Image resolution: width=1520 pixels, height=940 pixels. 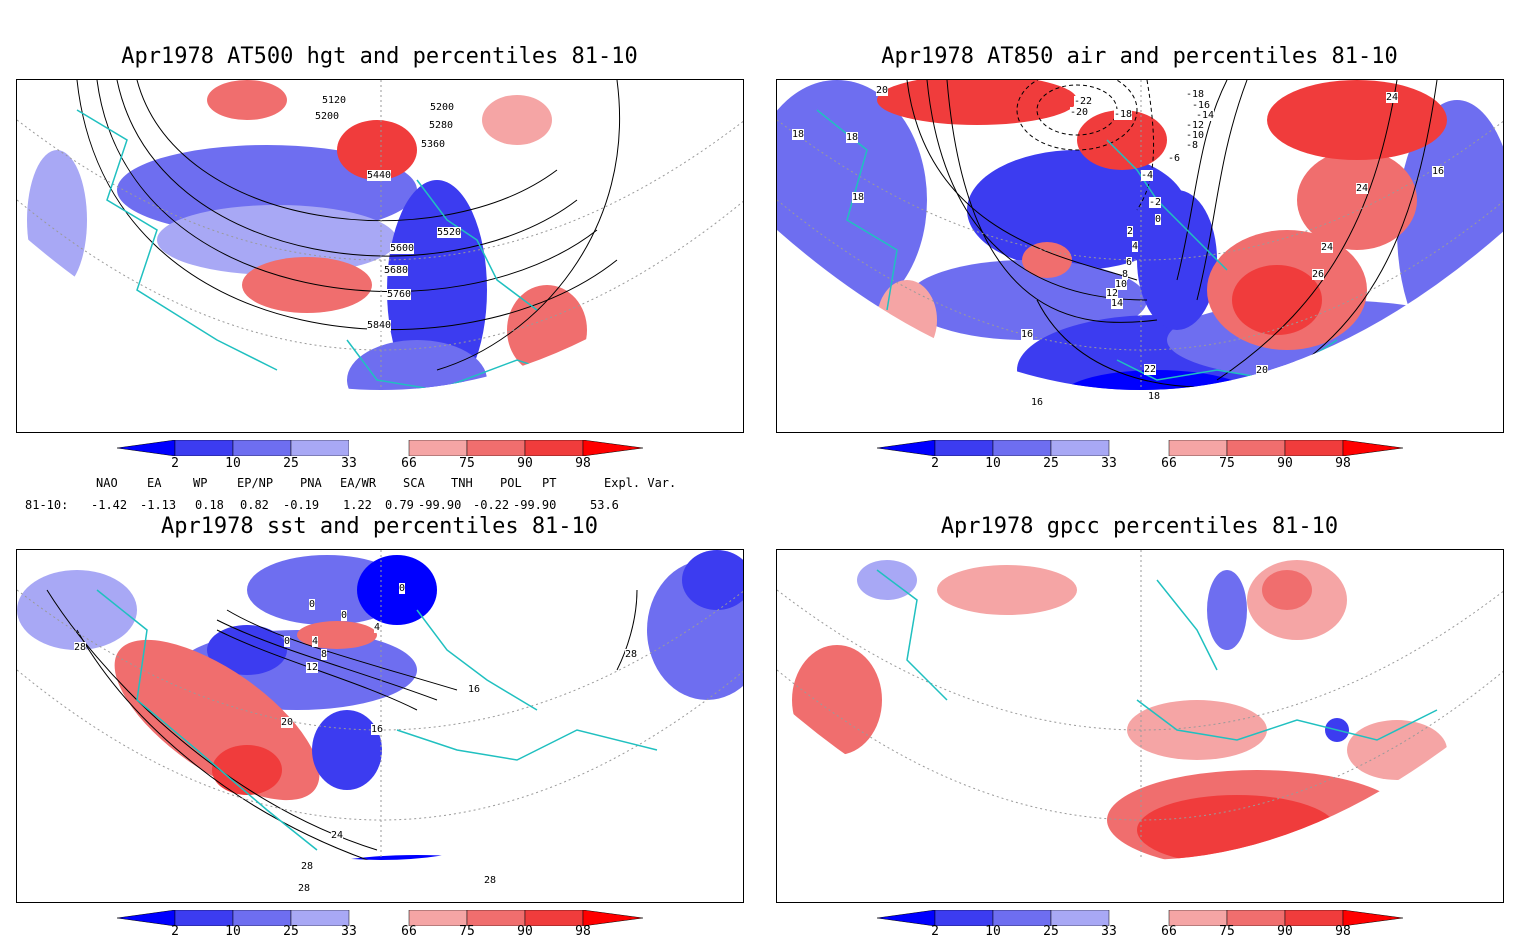 I want to click on contour-label: 5440, so click(x=379, y=175).